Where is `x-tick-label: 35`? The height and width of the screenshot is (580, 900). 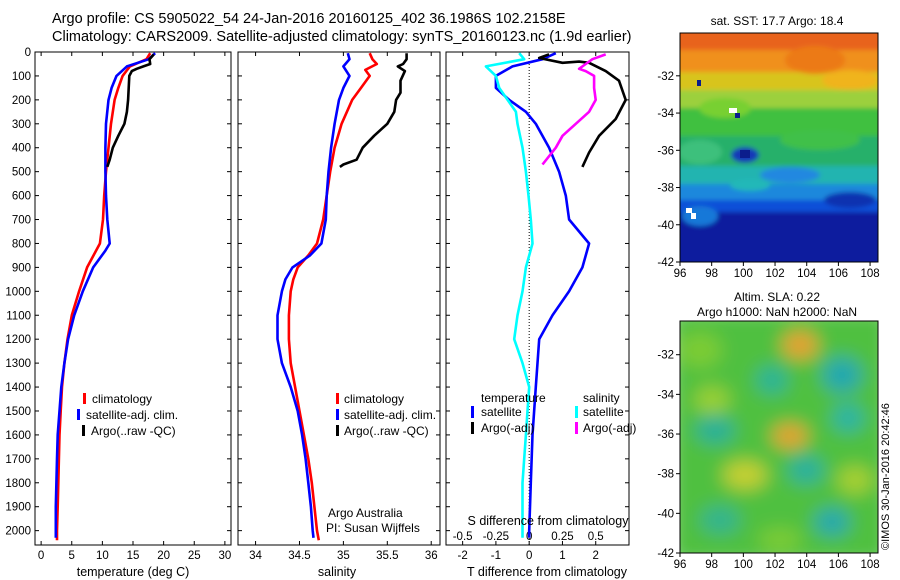
x-tick-label: 35 is located at coordinates (343, 556).